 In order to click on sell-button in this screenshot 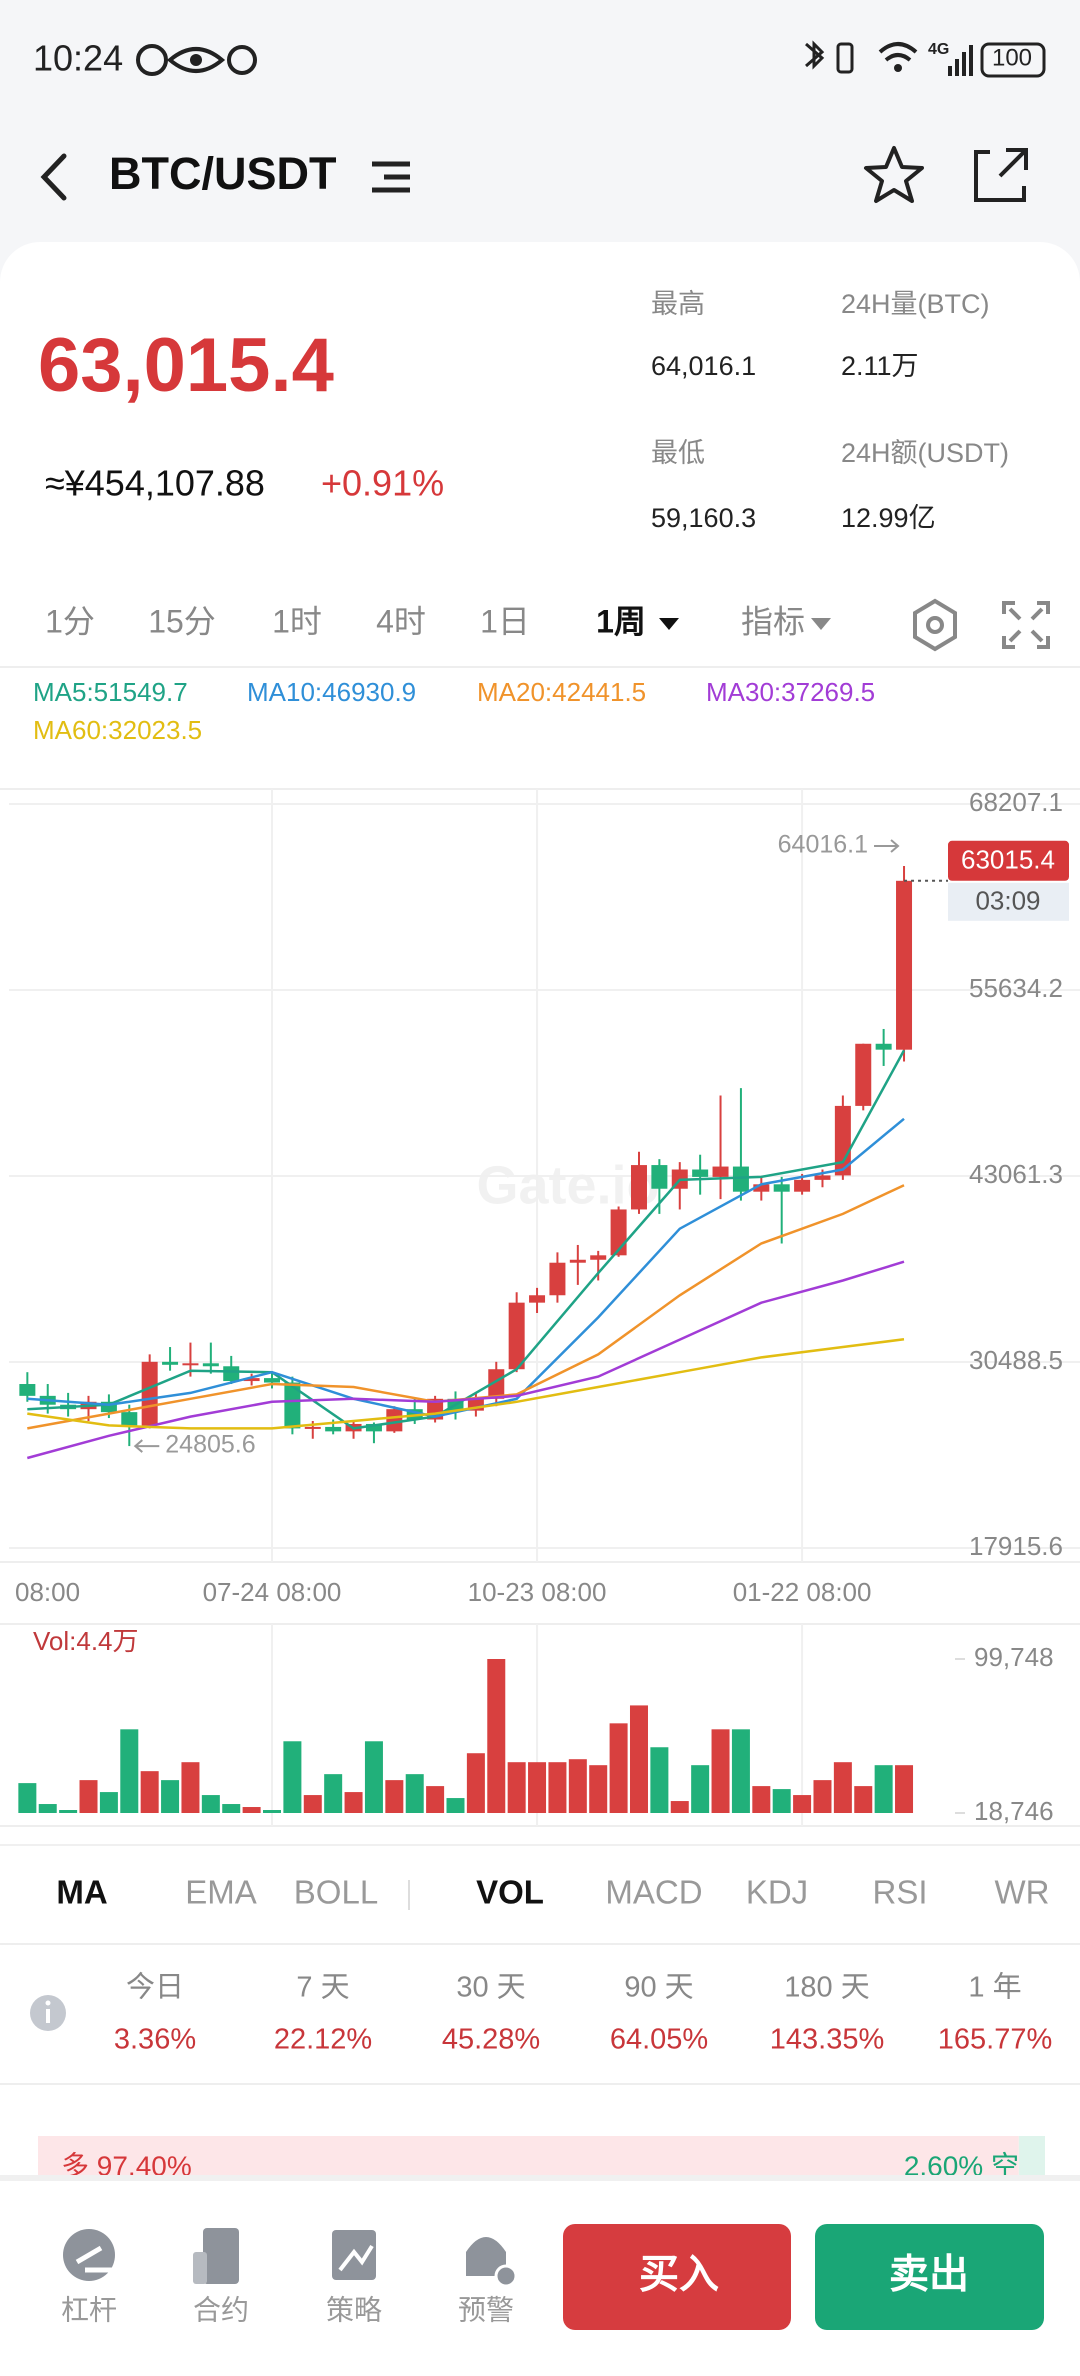, I will do `click(929, 2277)`.